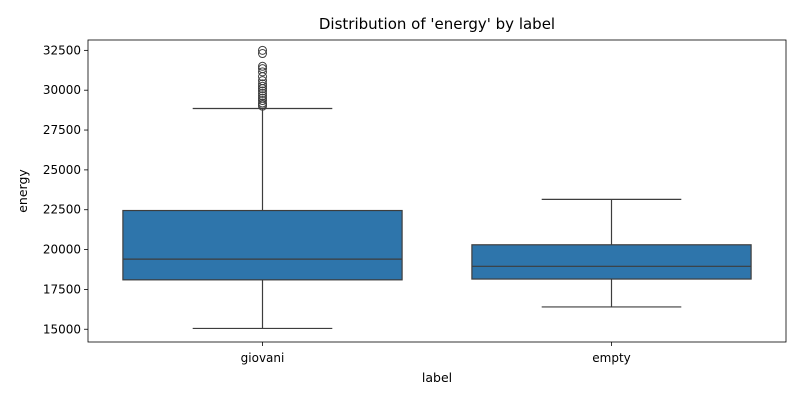 The image size is (800, 400). Describe the element at coordinates (62, 130) in the screenshot. I see `y-tick-label: 27500` at that location.